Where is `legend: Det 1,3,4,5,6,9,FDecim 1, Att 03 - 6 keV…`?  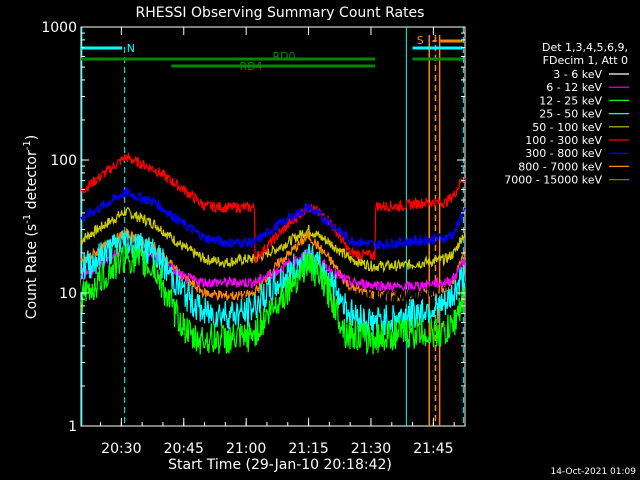
legend: Det 1,3,4,5,6,9,FDecim 1, Att 03 - 6 keV… is located at coordinates (566, 114).